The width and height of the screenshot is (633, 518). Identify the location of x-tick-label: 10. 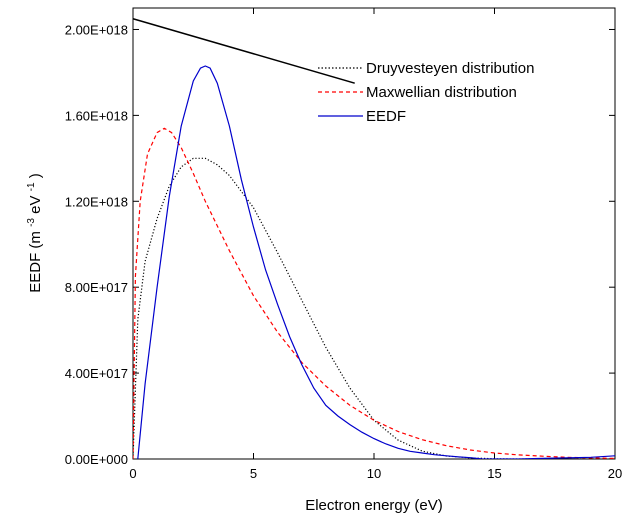
(374, 473).